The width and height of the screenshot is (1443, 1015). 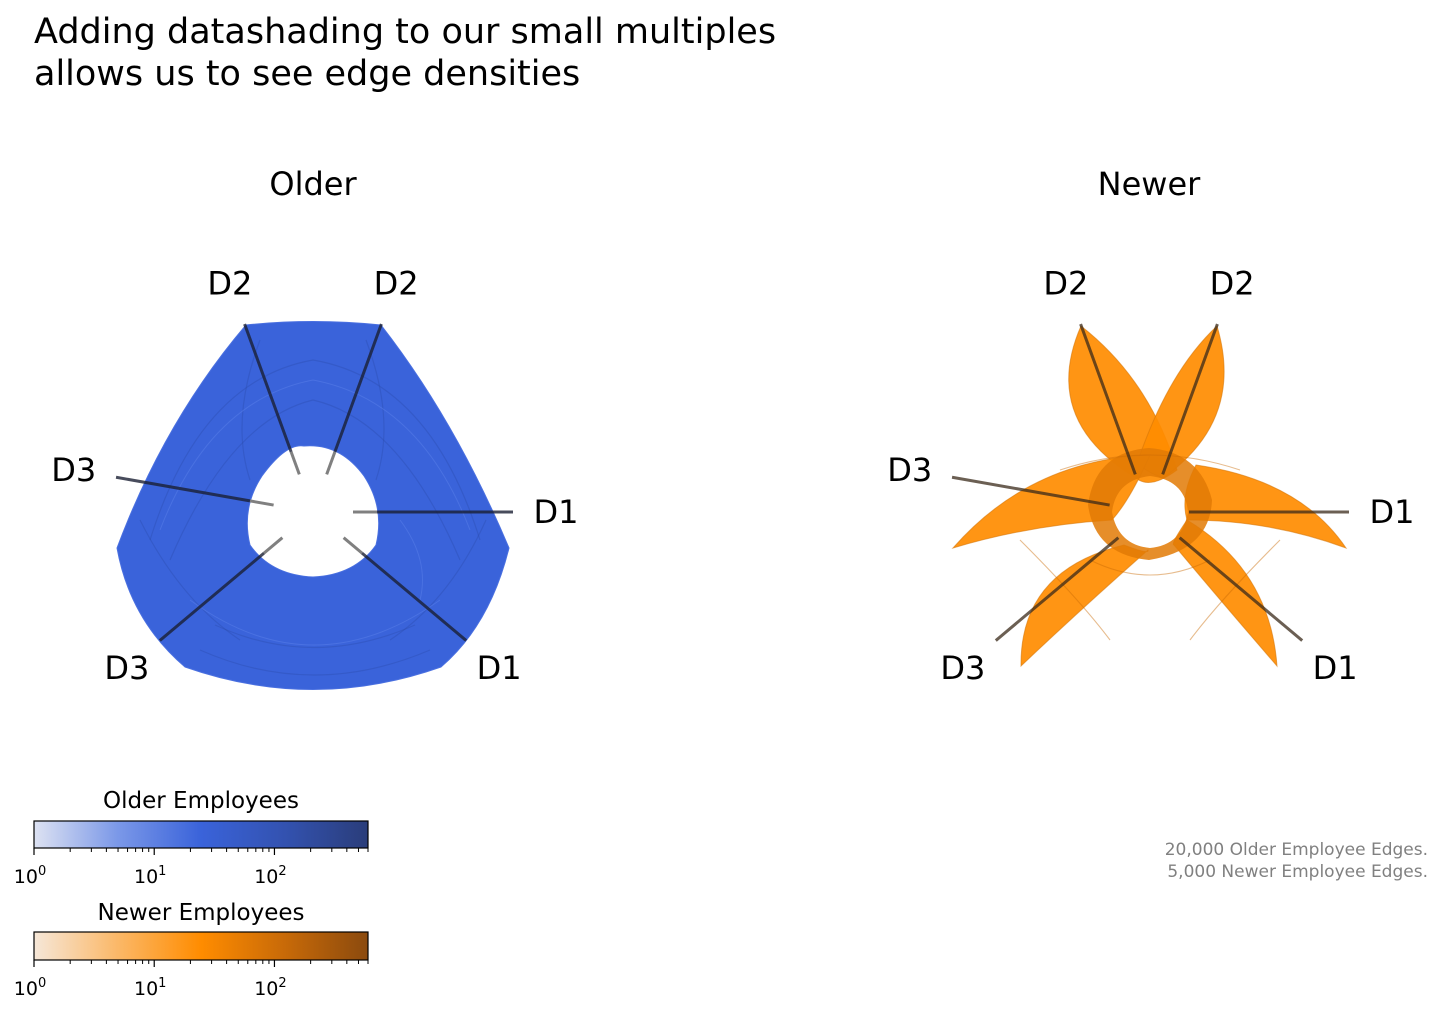 I want to click on colorbar-newer-title: Newer Employees, so click(x=201, y=913).